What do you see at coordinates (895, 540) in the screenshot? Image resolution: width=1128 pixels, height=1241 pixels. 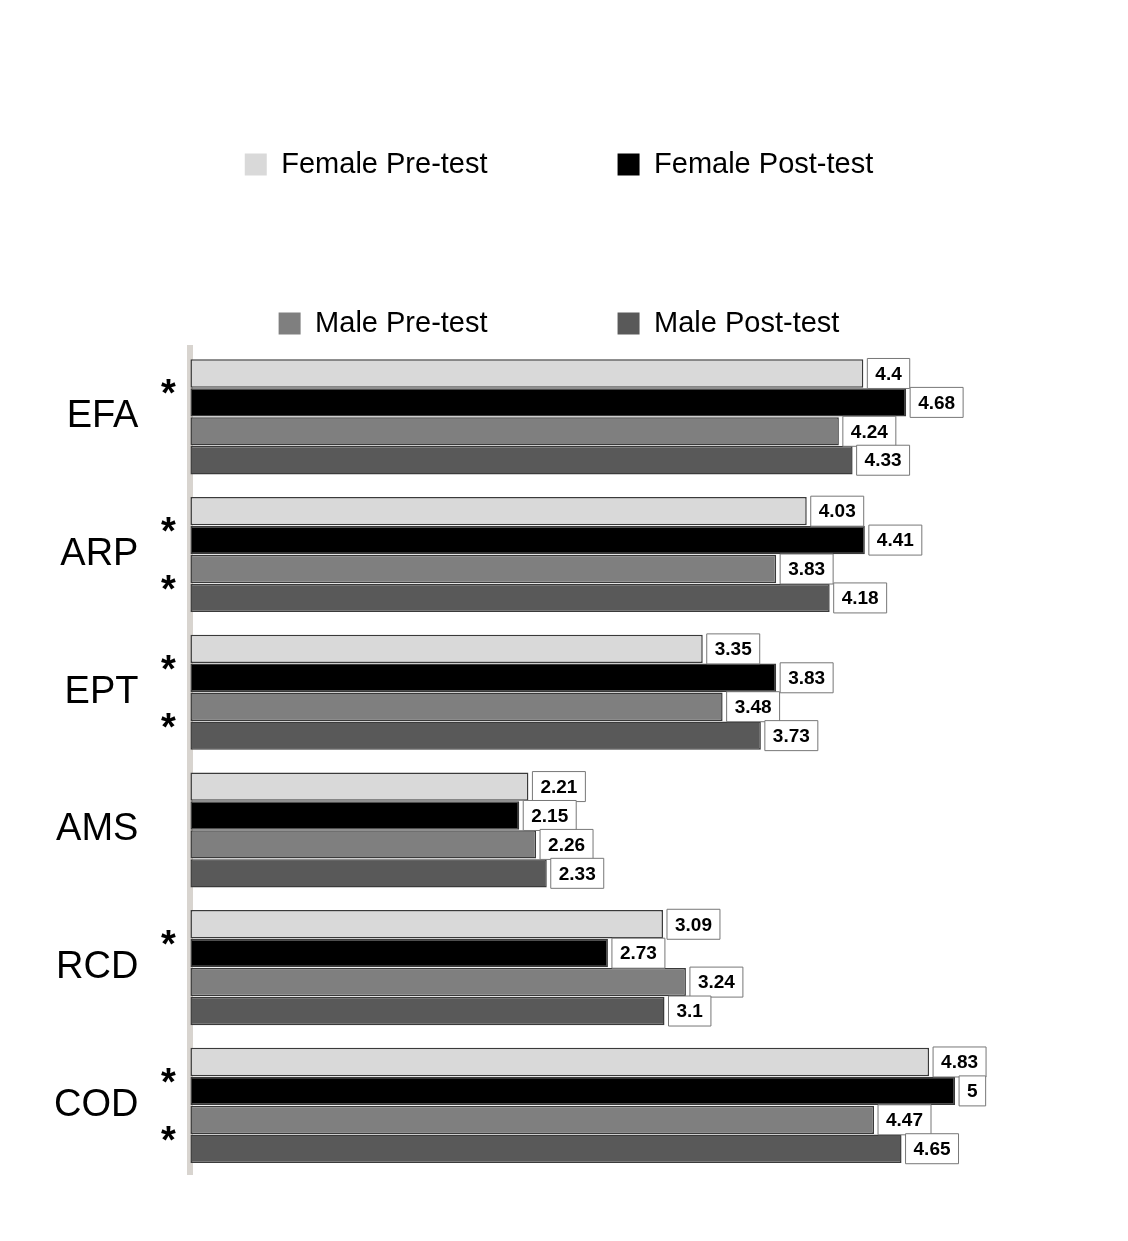 I see `data-label: 4.41` at bounding box center [895, 540].